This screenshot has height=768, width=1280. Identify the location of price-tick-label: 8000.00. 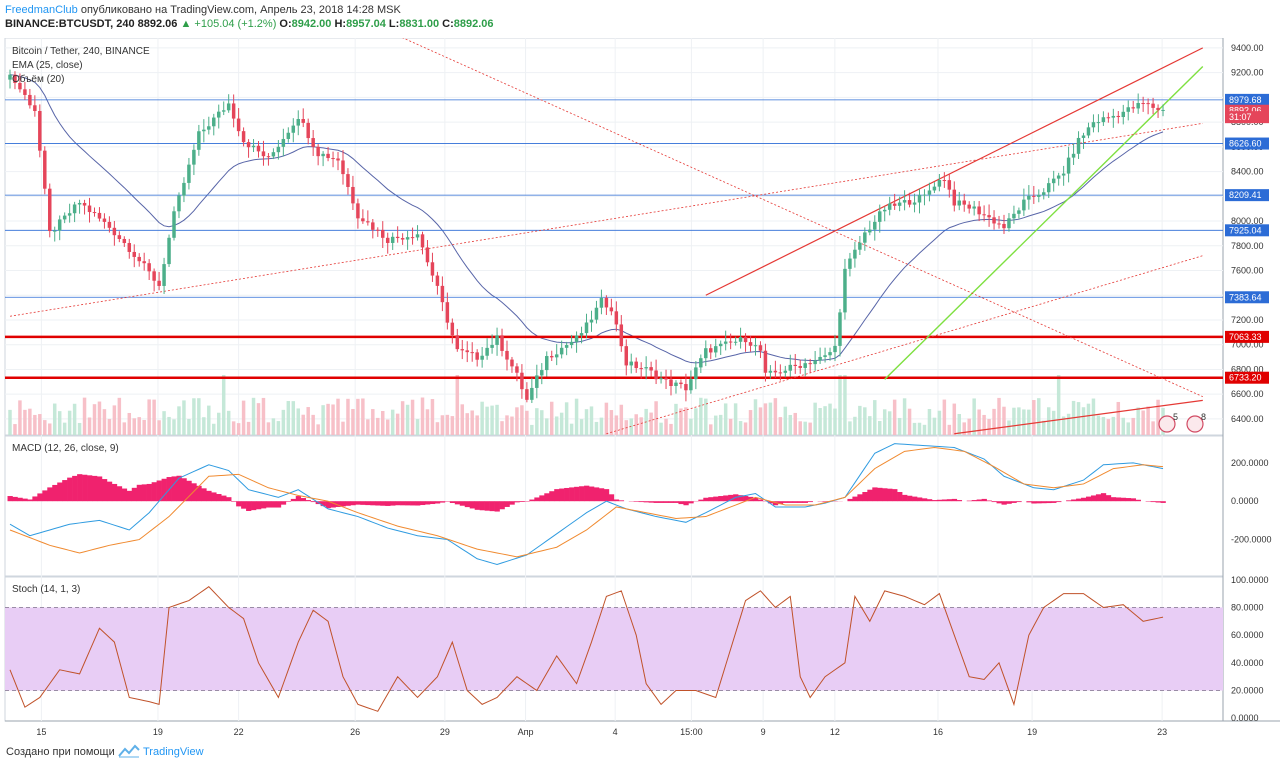
(1247, 221).